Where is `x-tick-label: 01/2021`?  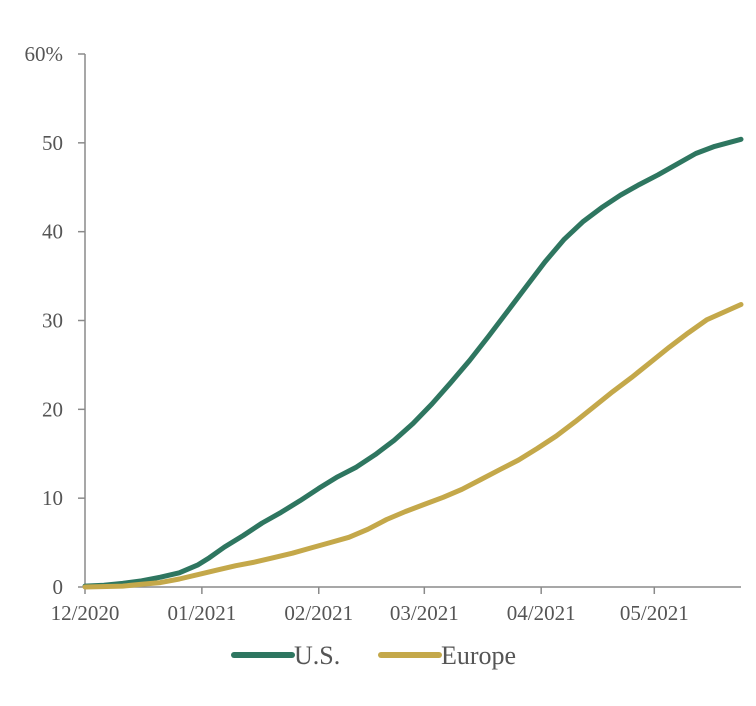
x-tick-label: 01/2021 is located at coordinates (201, 613).